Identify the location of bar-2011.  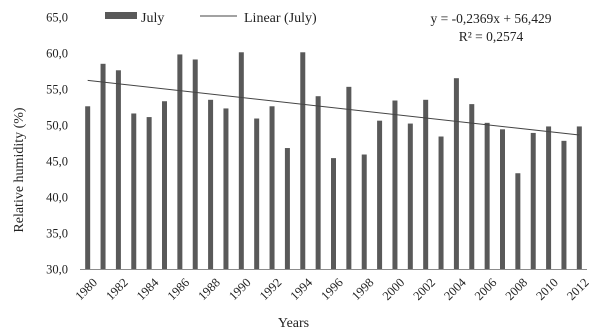
(564, 204).